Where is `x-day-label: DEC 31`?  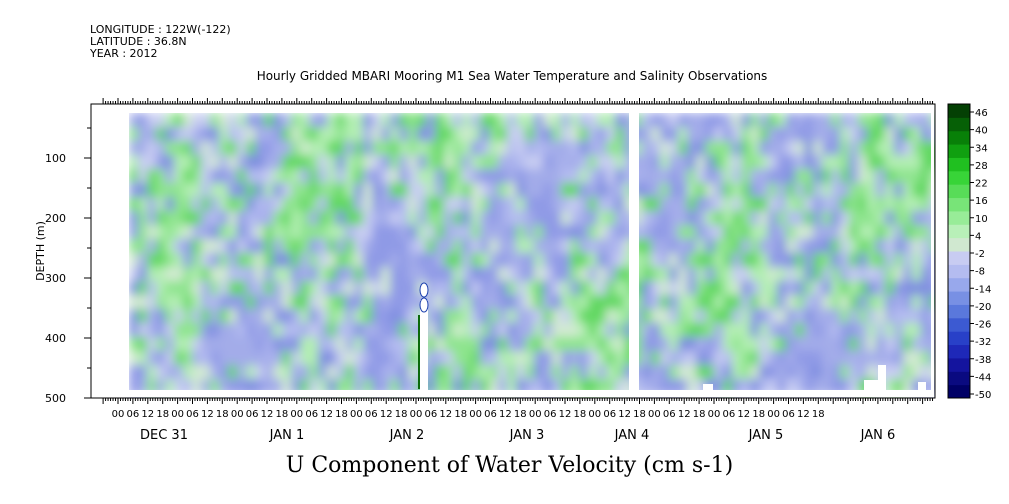
x-day-label: DEC 31 is located at coordinates (164, 435).